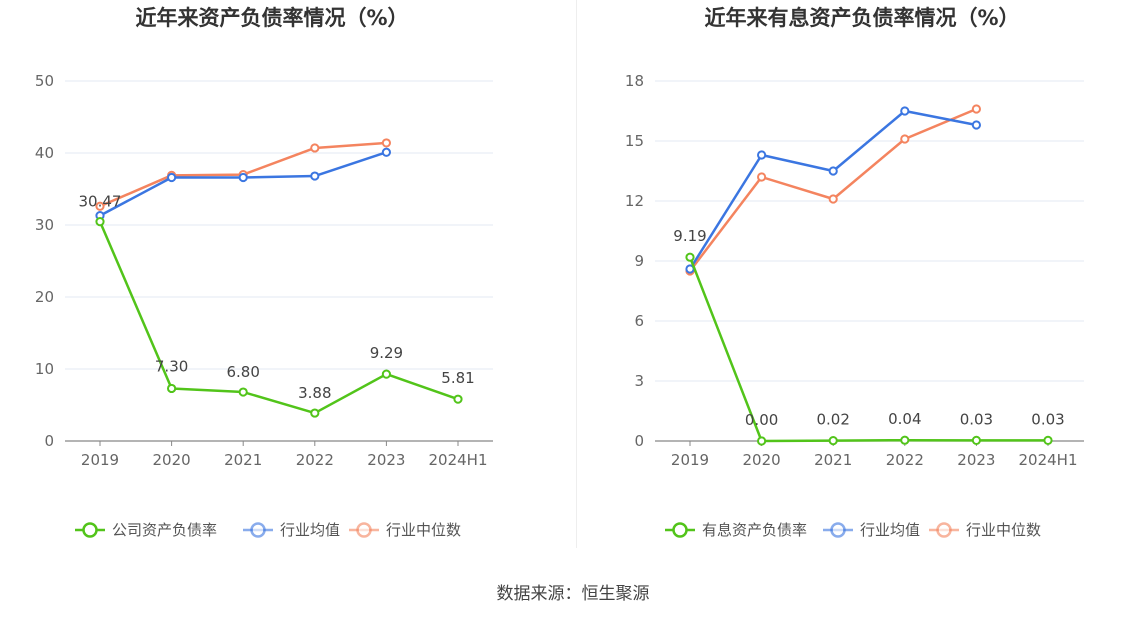 The image size is (1147, 619). I want to click on data-label: 9.29, so click(386, 353).